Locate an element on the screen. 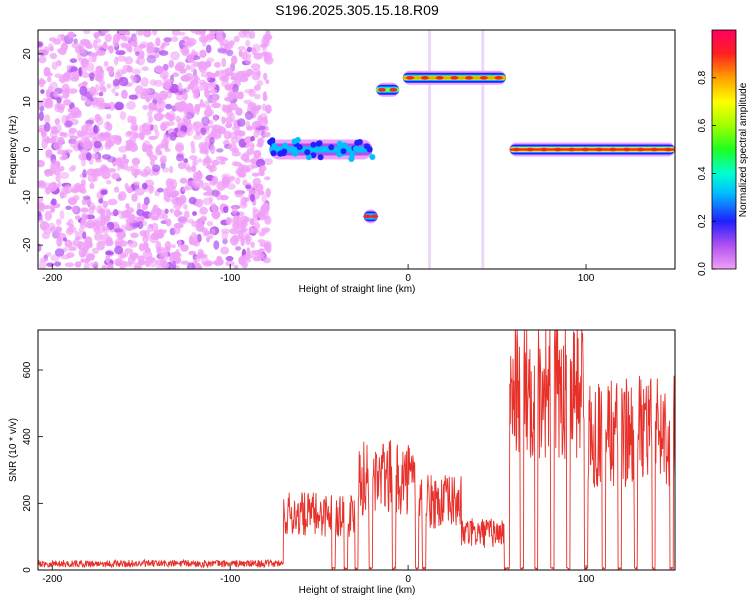  x-tick-label: 100 is located at coordinates (586, 278).